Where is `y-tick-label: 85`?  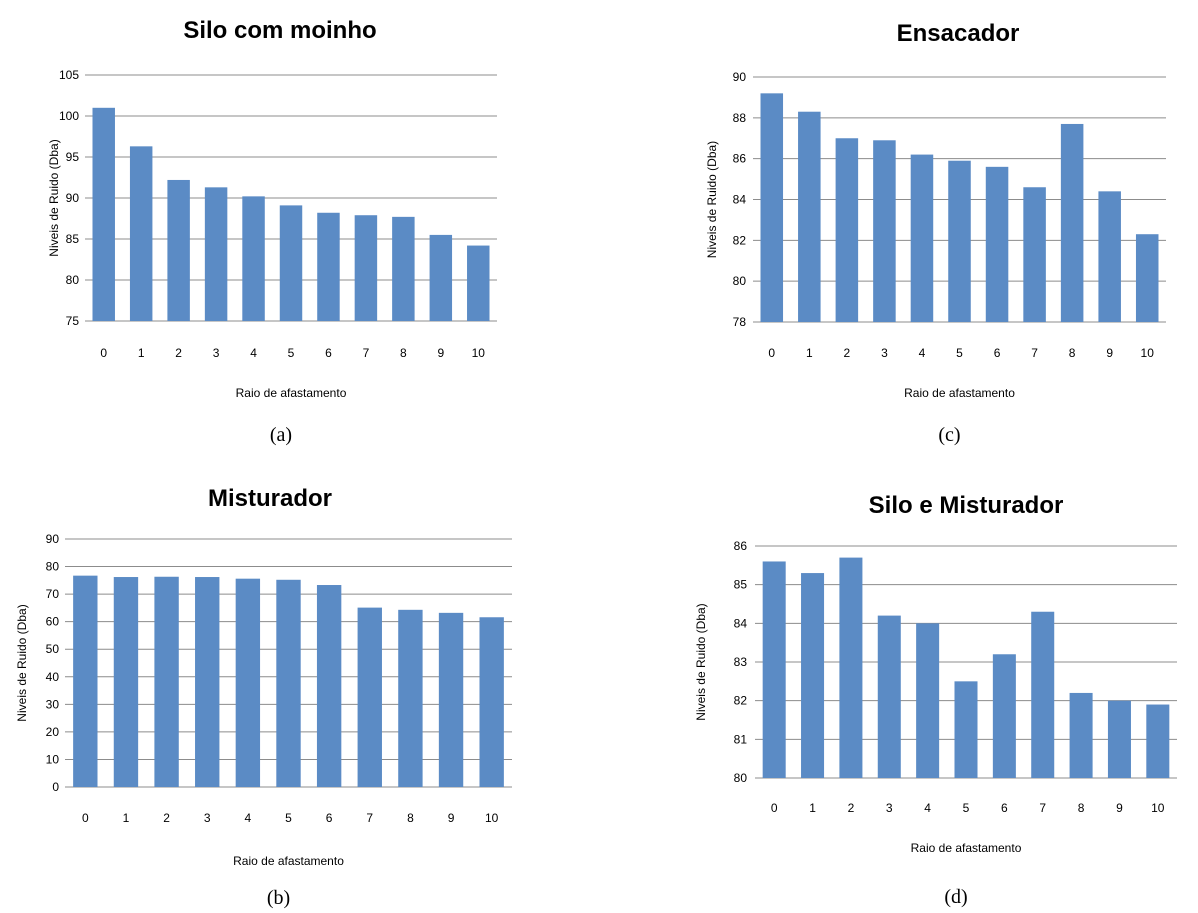
y-tick-label: 85 is located at coordinates (73, 239).